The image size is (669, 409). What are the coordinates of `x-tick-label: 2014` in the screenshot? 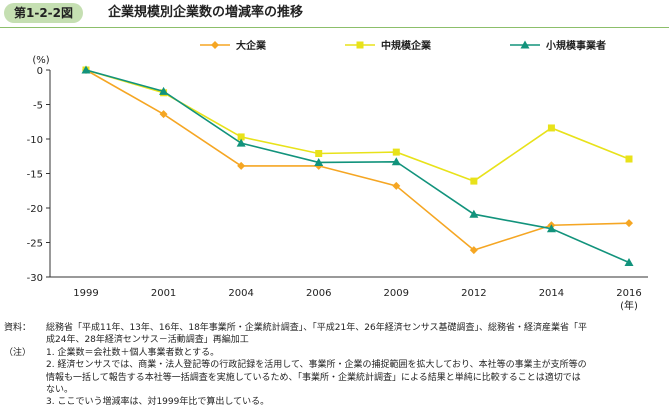 It's located at (551, 293).